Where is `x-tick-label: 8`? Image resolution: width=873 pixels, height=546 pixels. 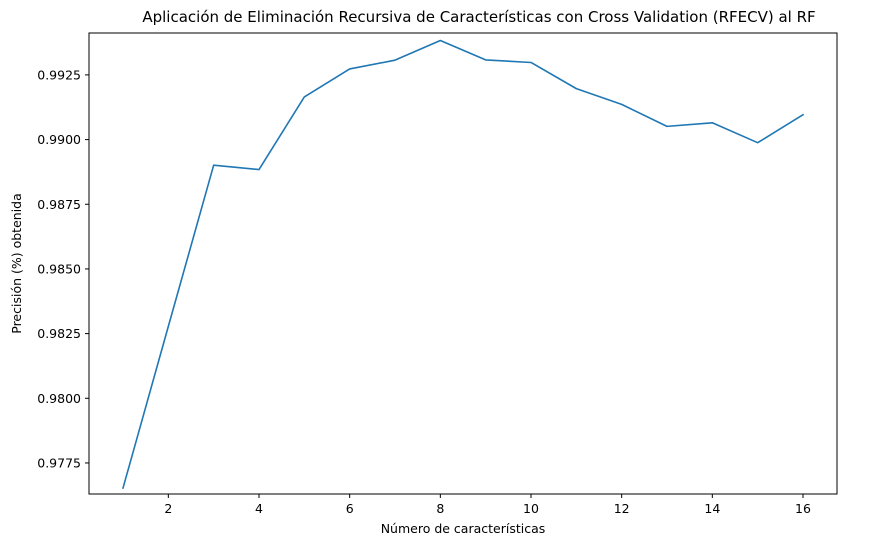
x-tick-label: 8 is located at coordinates (440, 508).